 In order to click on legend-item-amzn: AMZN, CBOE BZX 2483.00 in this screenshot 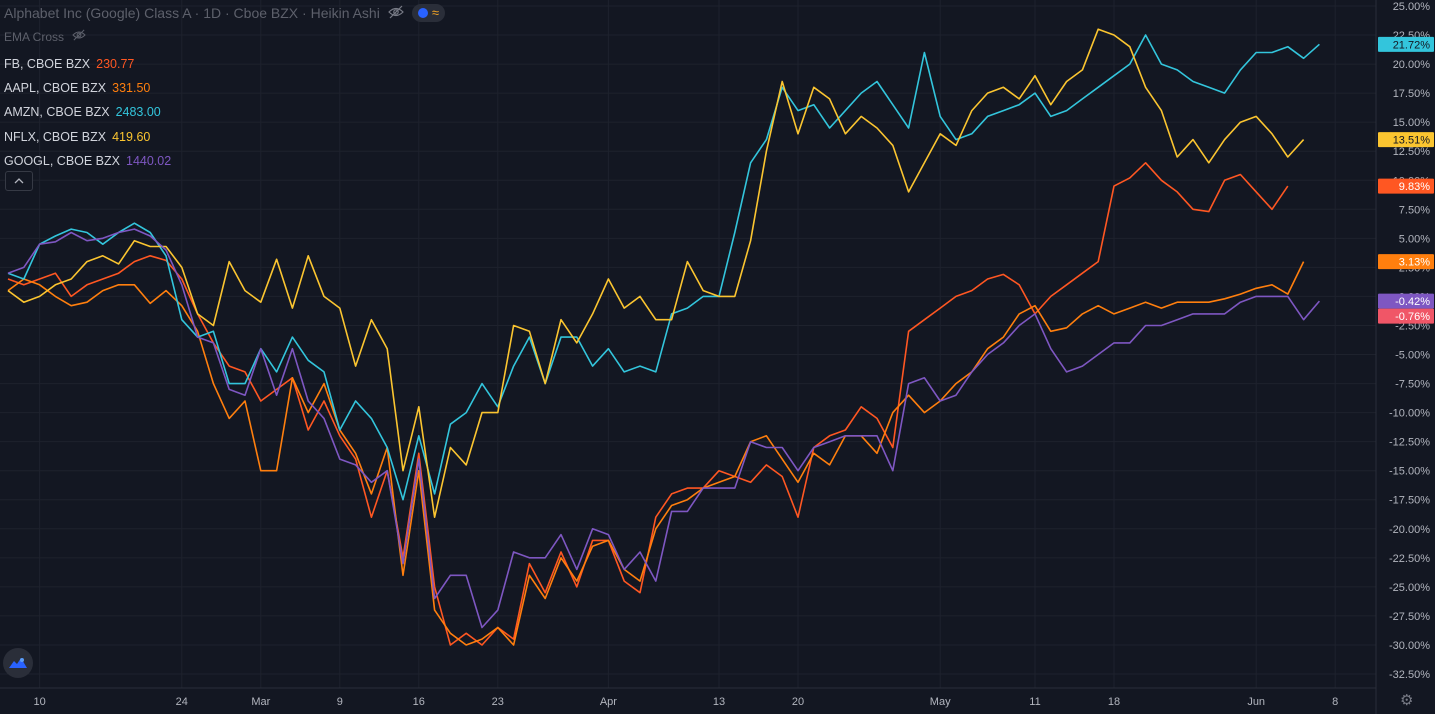, I will do `click(87, 112)`.